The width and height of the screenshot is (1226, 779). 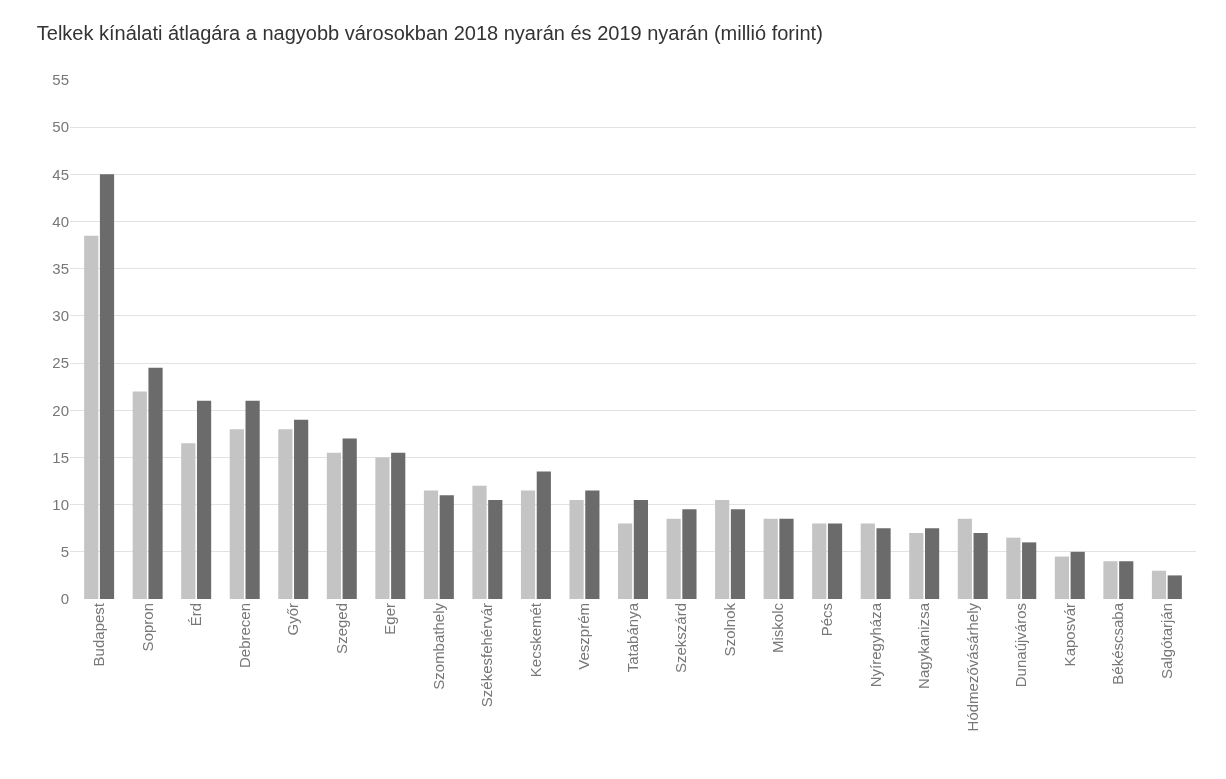 I want to click on y-tick-label: 30, so click(x=60, y=316).